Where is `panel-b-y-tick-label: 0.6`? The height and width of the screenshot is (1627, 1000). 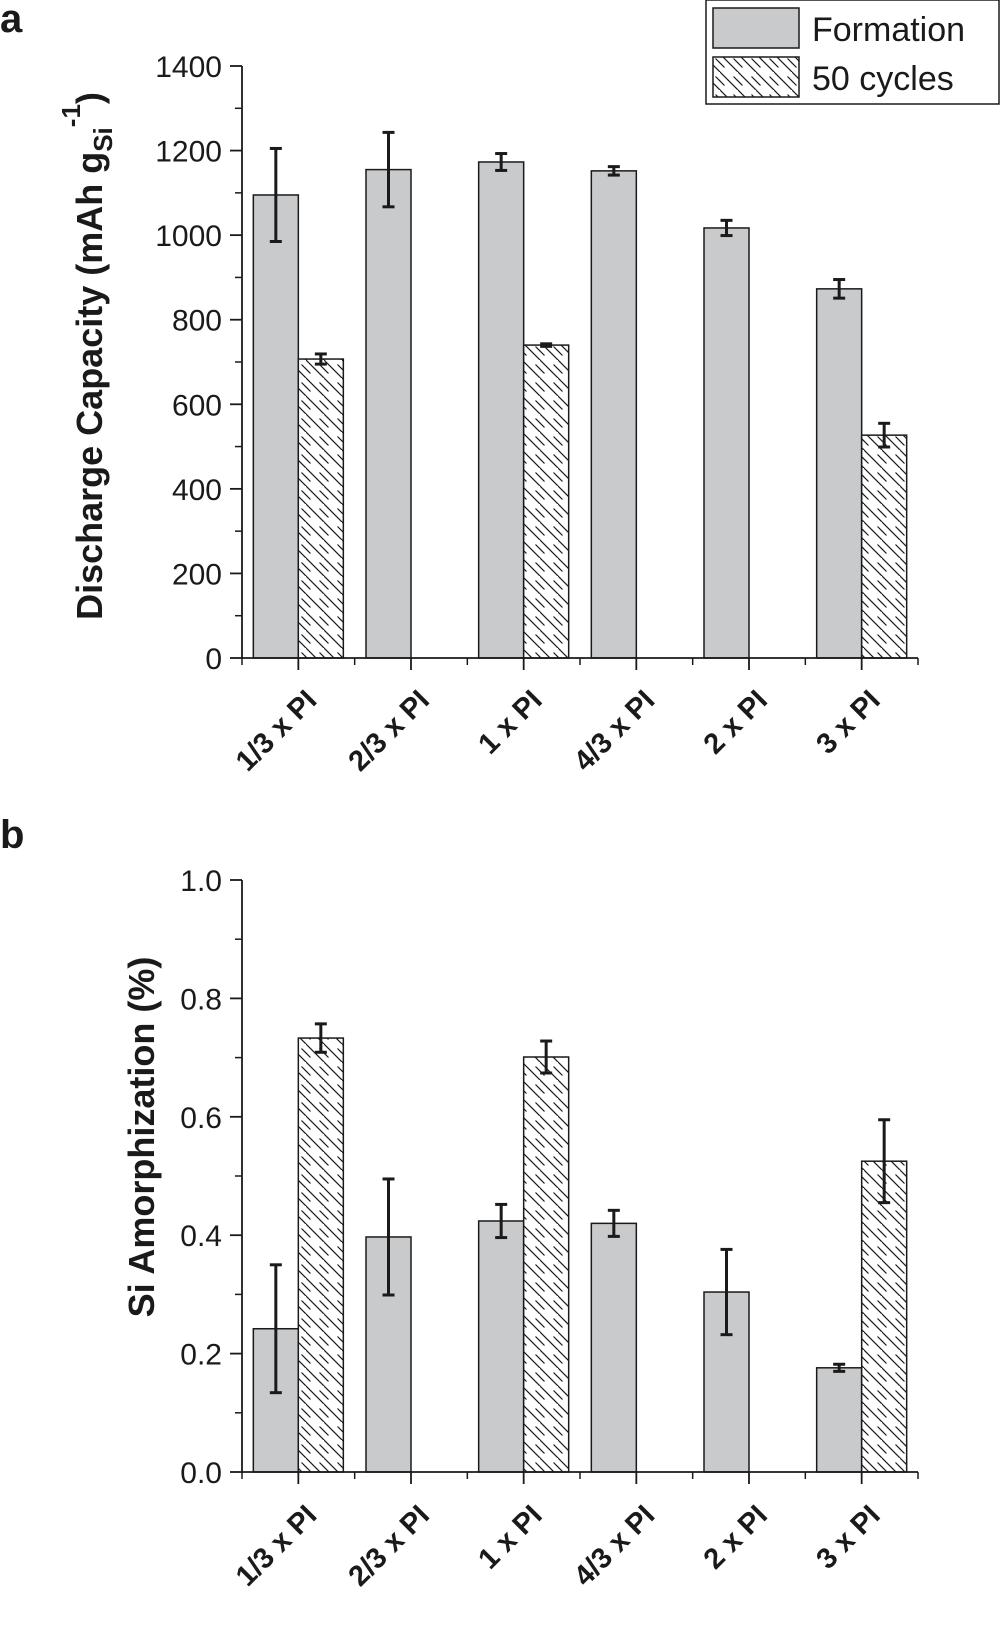
panel-b-y-tick-label: 0.6 is located at coordinates (201, 1118).